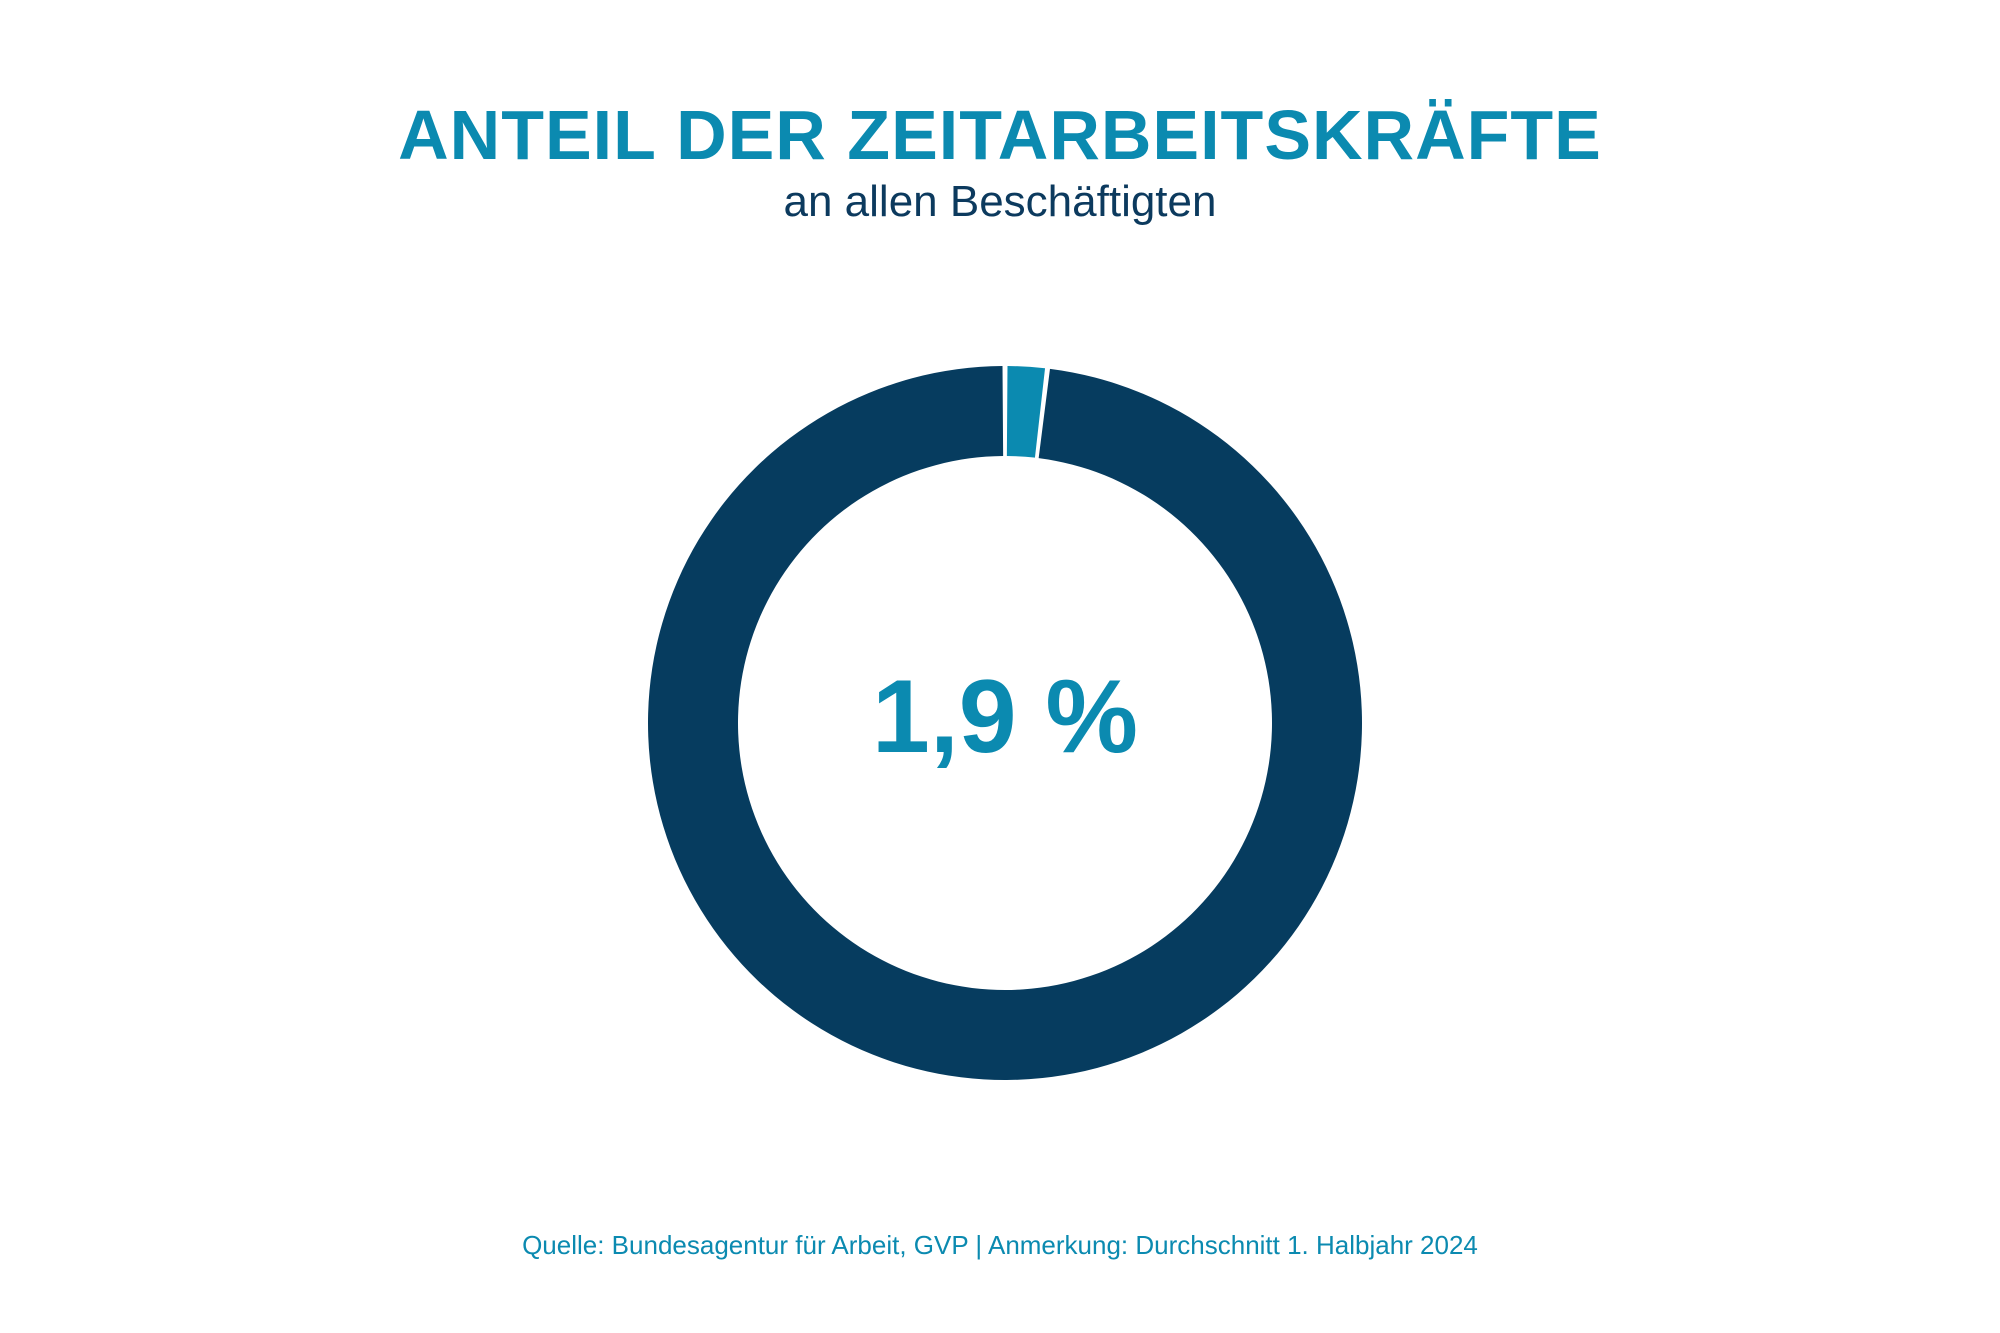 Image resolution: width=2000 pixels, height=1333 pixels. I want to click on chart-subtitle: an allen Beschäftigten, so click(1000, 201).